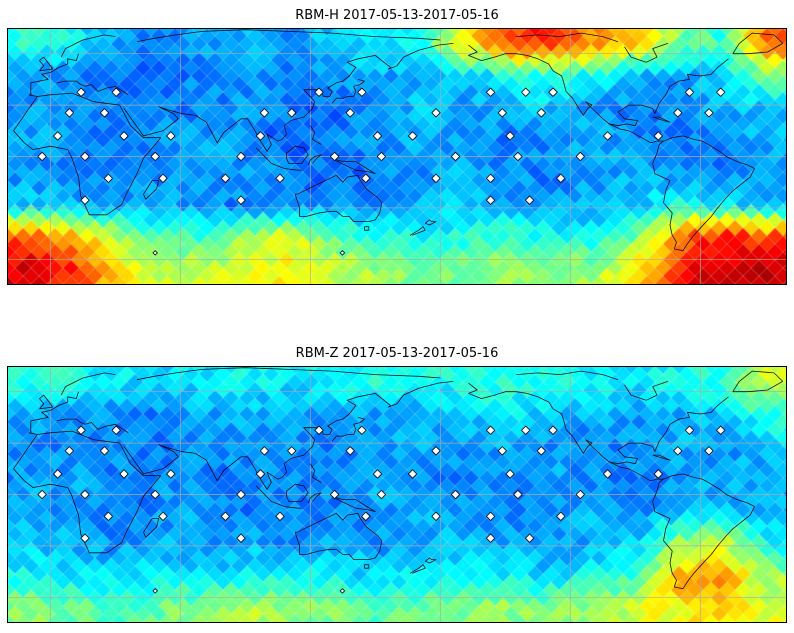 This screenshot has height=633, width=794. I want to click on panel-title-rbm-h: RBM-H 2017-05-13-2017-05-16, so click(397, 15).